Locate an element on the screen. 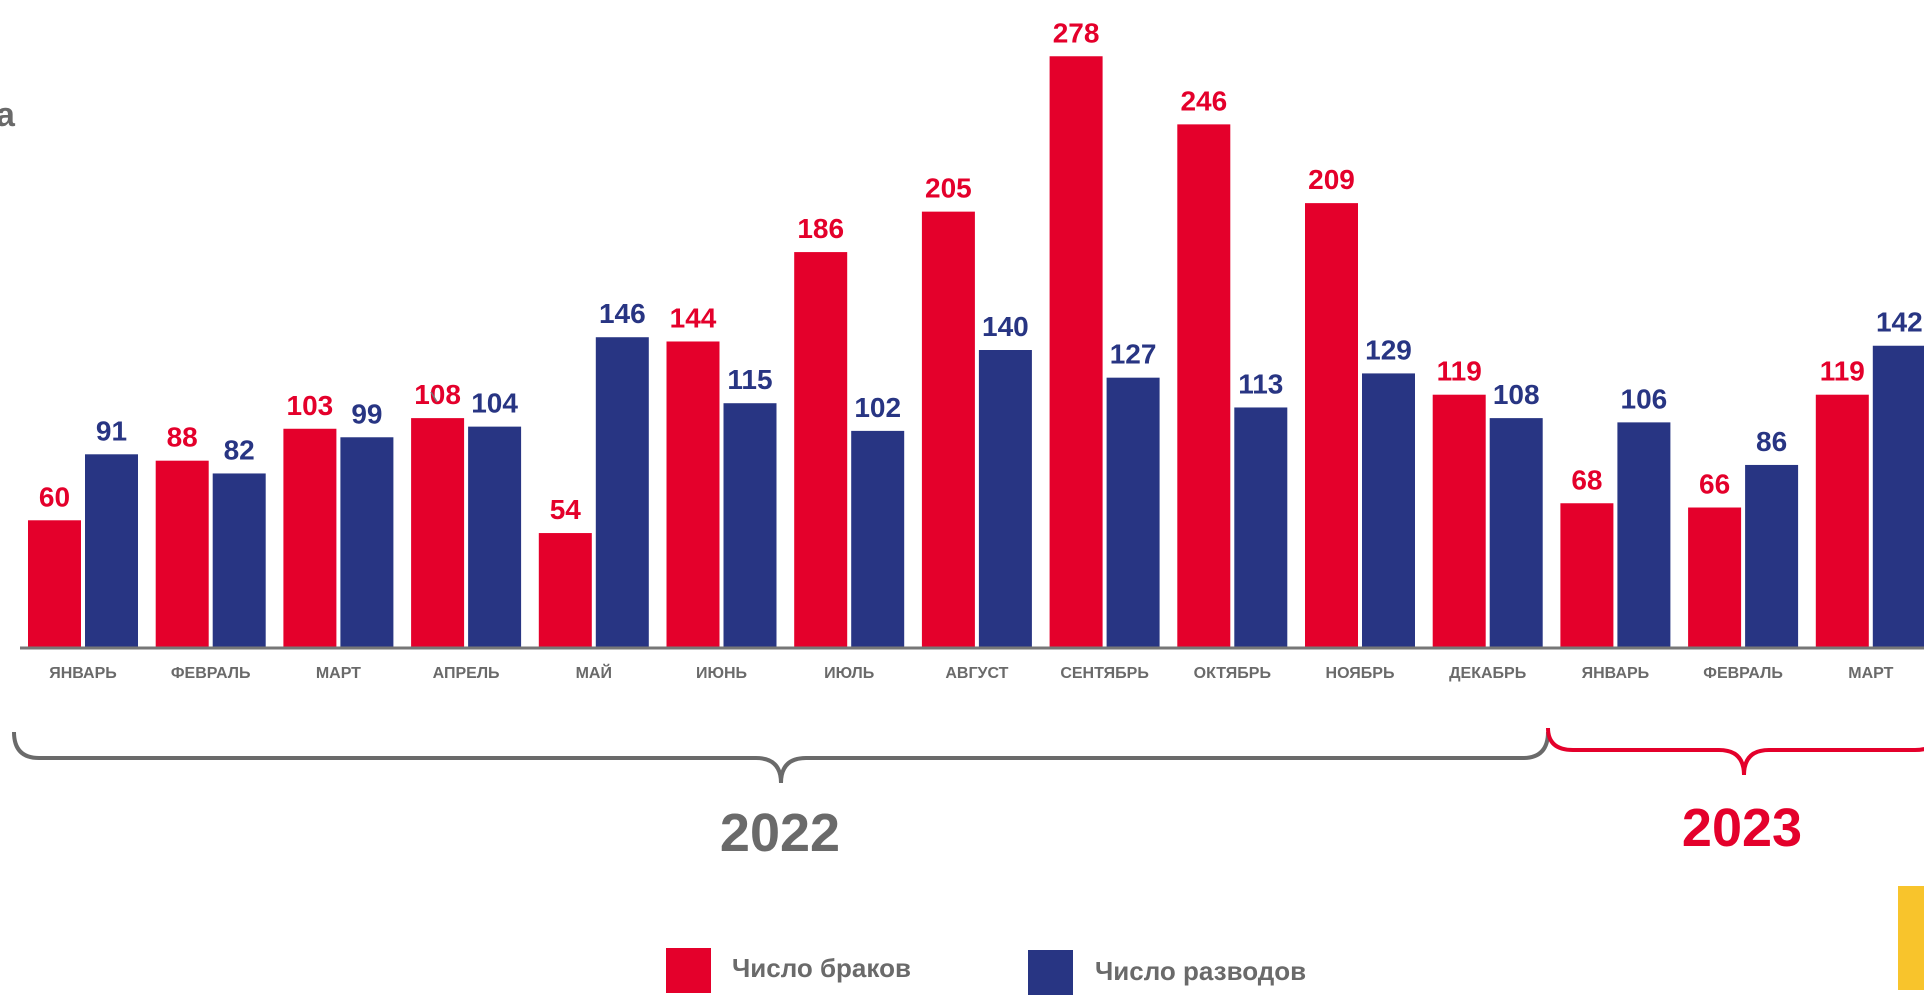 The height and width of the screenshot is (995, 1924). value-label-divorces-3: 104 is located at coordinates (494, 403).